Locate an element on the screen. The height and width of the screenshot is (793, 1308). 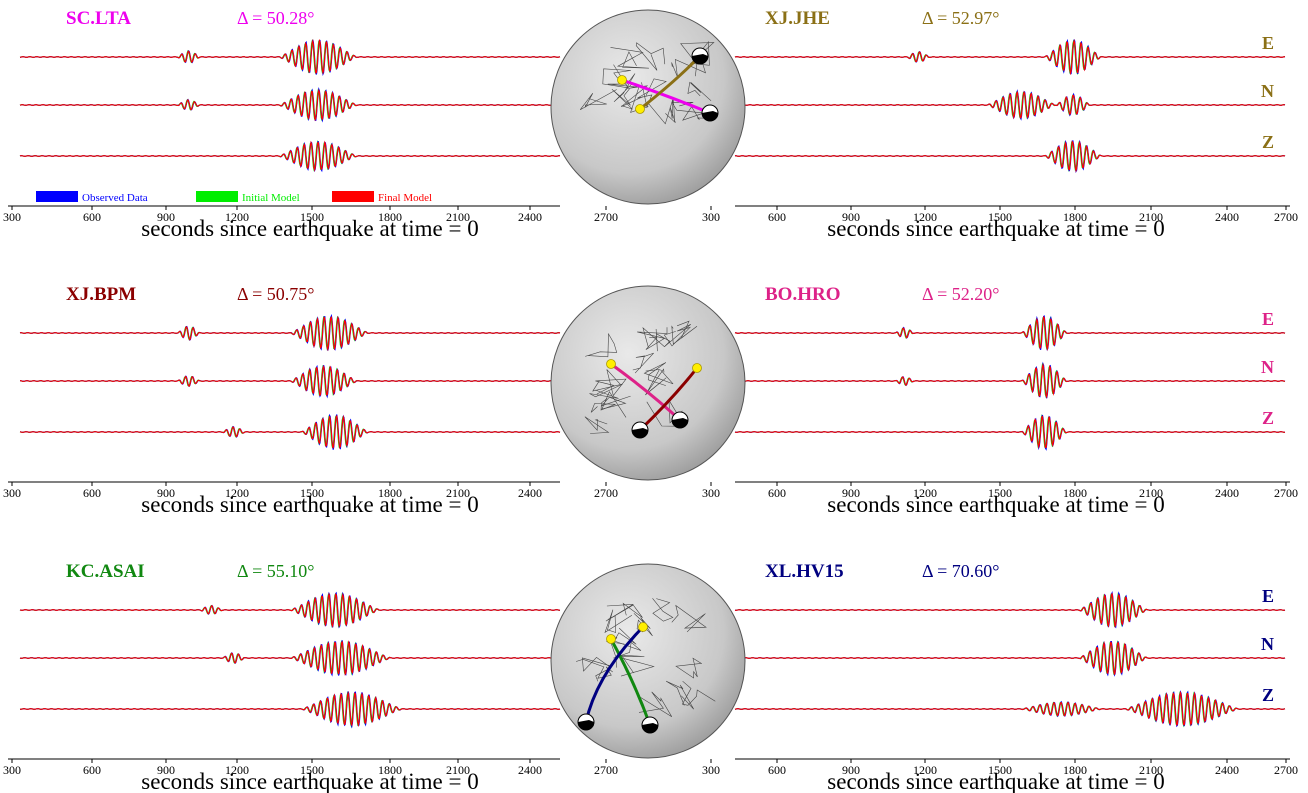
x-axis-label: seconds since earthquake at time = 0 is located at coordinates (995, 228).